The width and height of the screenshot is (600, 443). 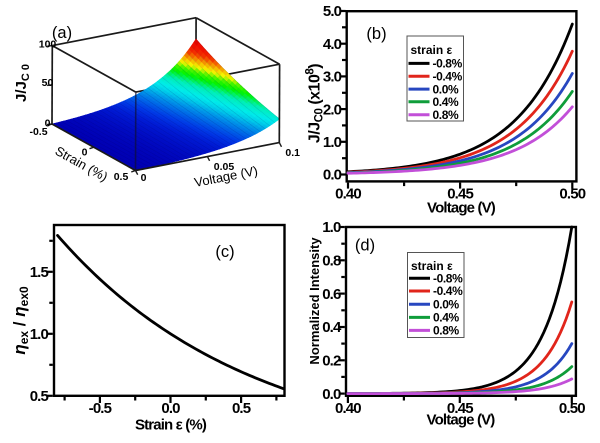 I want to click on svg-text: 0.4, so click(x=332, y=327).